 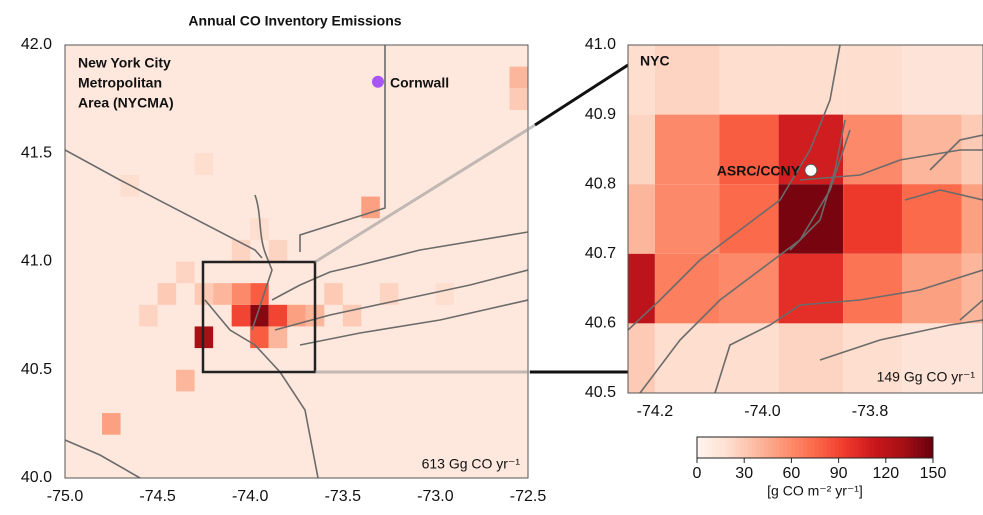 I want to click on x-tick-label: -74.0, so click(x=250, y=496).